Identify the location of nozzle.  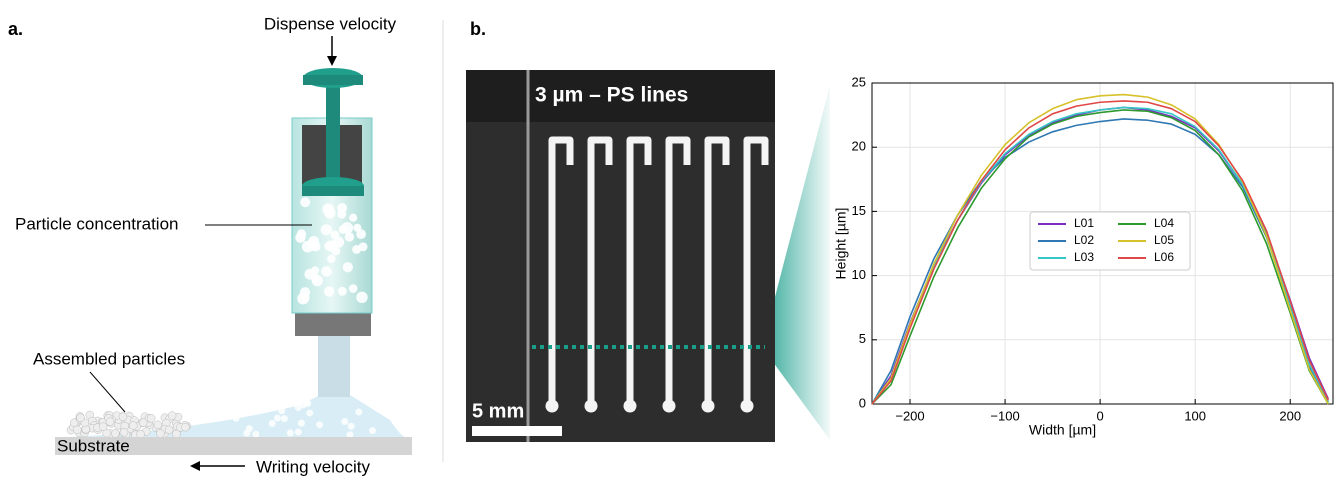
(334, 366).